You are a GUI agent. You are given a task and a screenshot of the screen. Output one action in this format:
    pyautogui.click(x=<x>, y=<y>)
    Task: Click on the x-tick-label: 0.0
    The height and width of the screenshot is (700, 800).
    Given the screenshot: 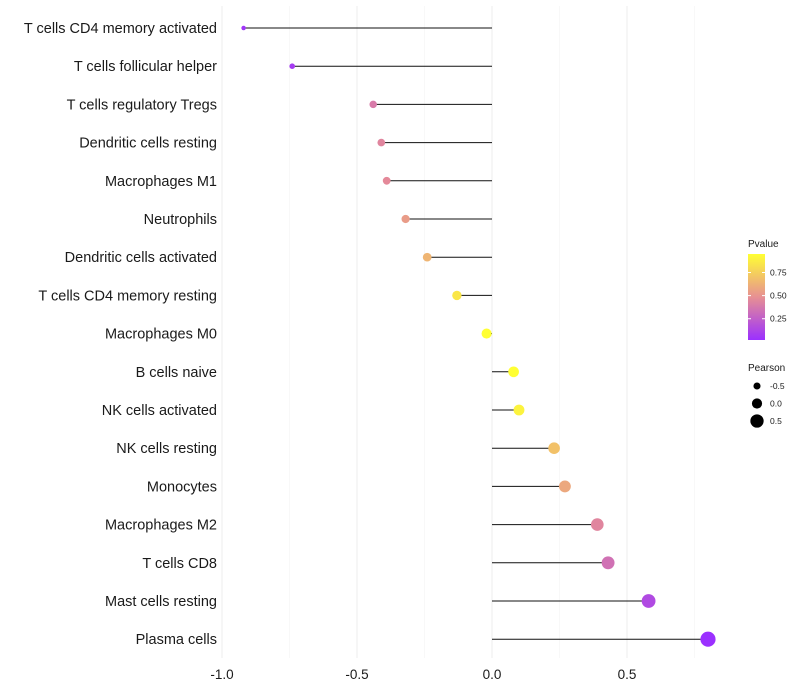 What is the action you would take?
    pyautogui.click(x=492, y=674)
    